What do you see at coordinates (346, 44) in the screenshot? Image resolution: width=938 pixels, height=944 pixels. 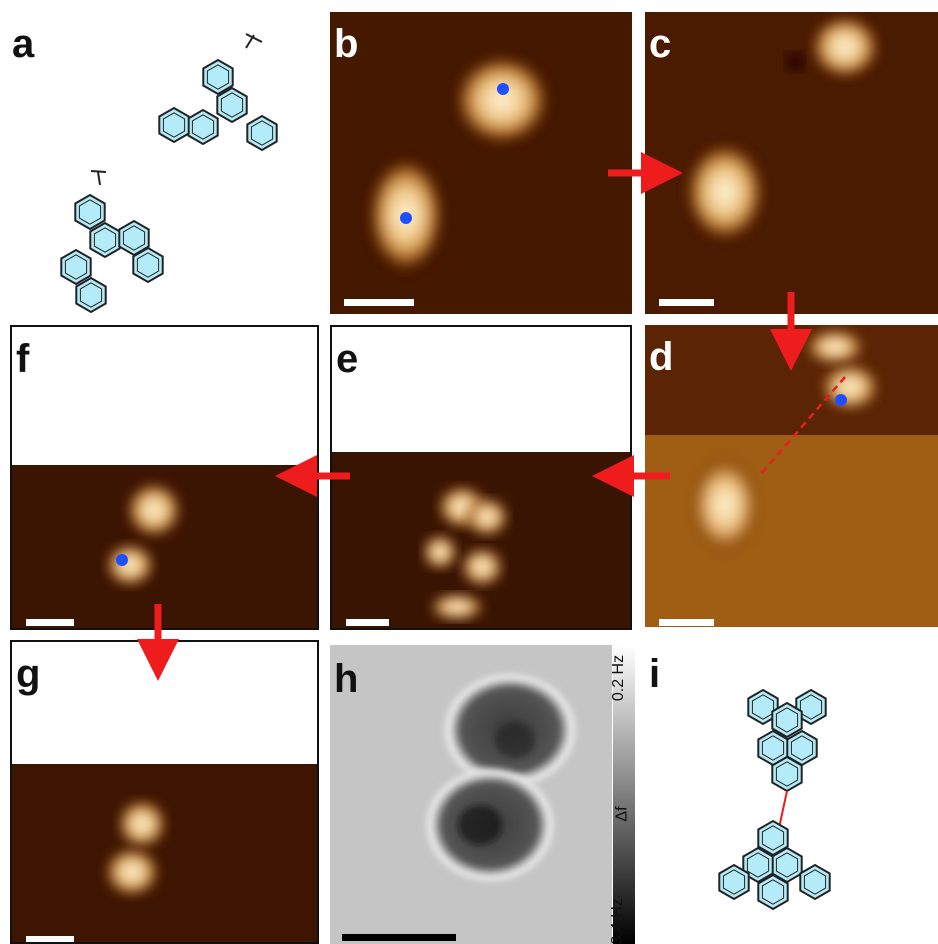 I see `panel-label-b: b` at bounding box center [346, 44].